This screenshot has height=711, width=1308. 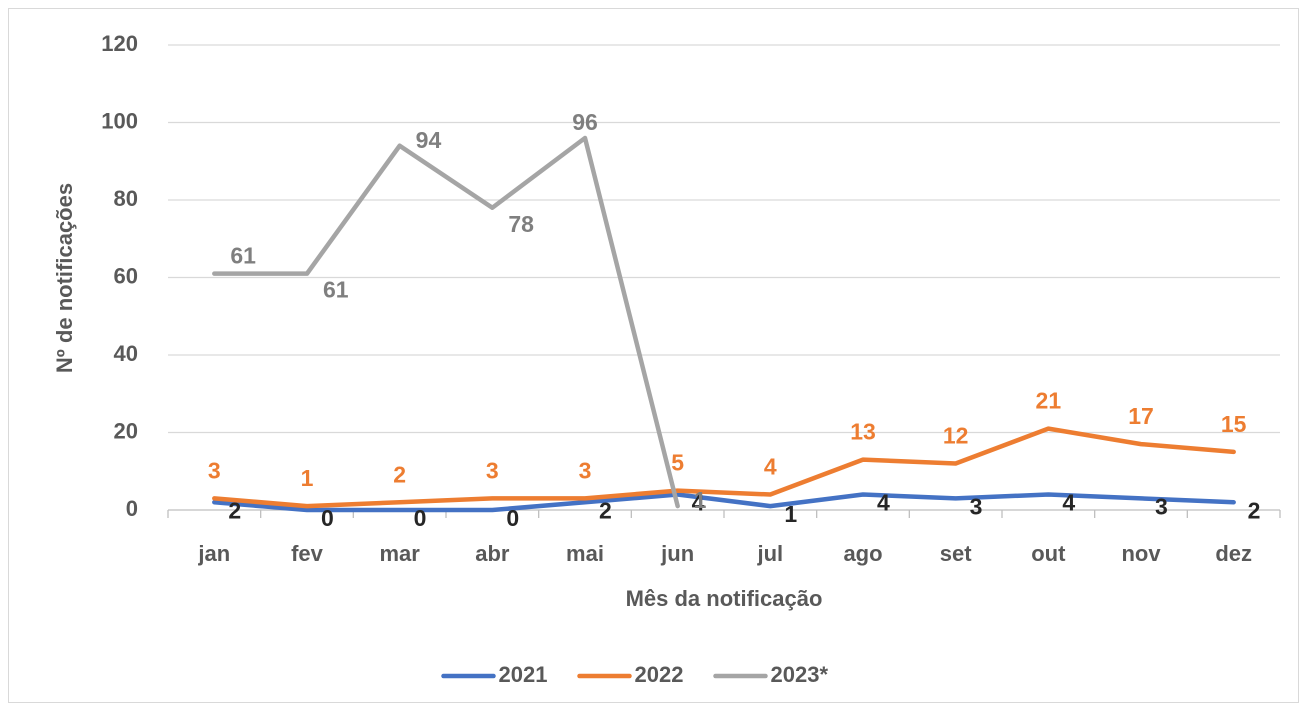 What do you see at coordinates (492, 553) in the screenshot?
I see `x-tick-label: abr` at bounding box center [492, 553].